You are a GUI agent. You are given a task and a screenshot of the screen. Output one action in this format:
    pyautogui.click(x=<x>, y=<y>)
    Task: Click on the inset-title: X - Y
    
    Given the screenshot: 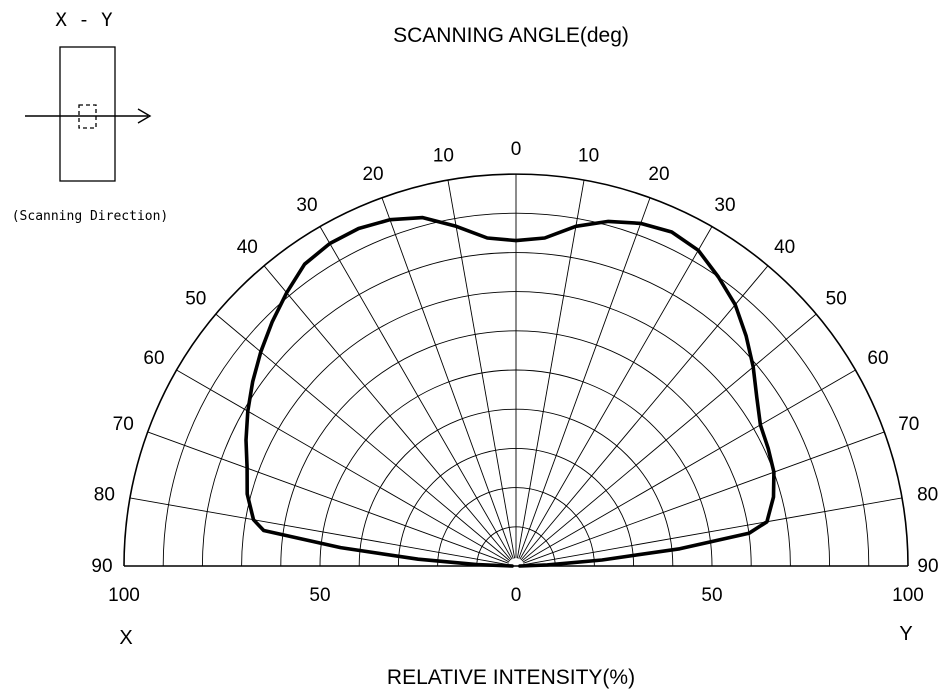 What is the action you would take?
    pyautogui.click(x=84, y=20)
    